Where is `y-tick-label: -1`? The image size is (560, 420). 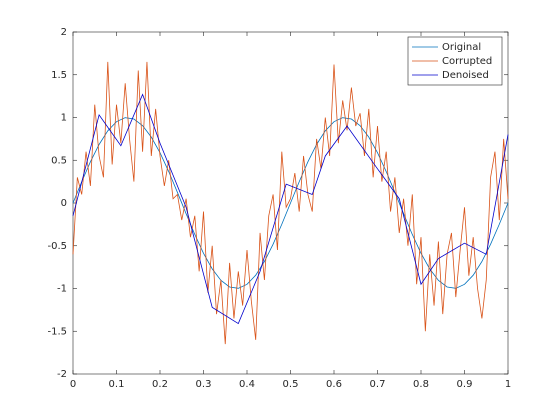
y-tick-label: -1 is located at coordinates (62, 289).